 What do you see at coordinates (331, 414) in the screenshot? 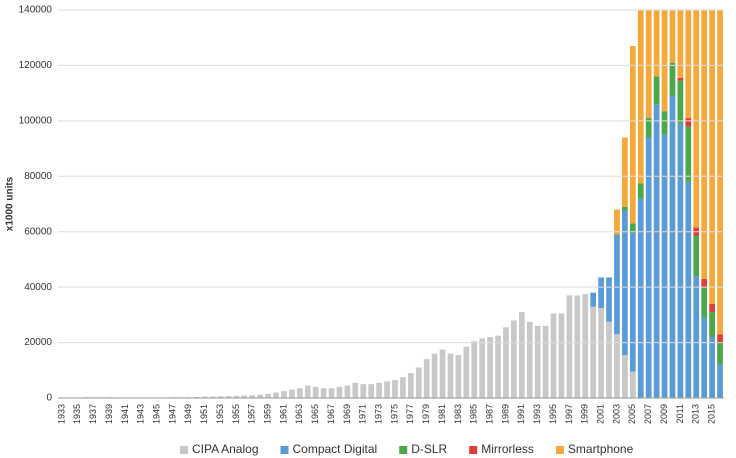
I see `x-tick-label: 1967` at bounding box center [331, 414].